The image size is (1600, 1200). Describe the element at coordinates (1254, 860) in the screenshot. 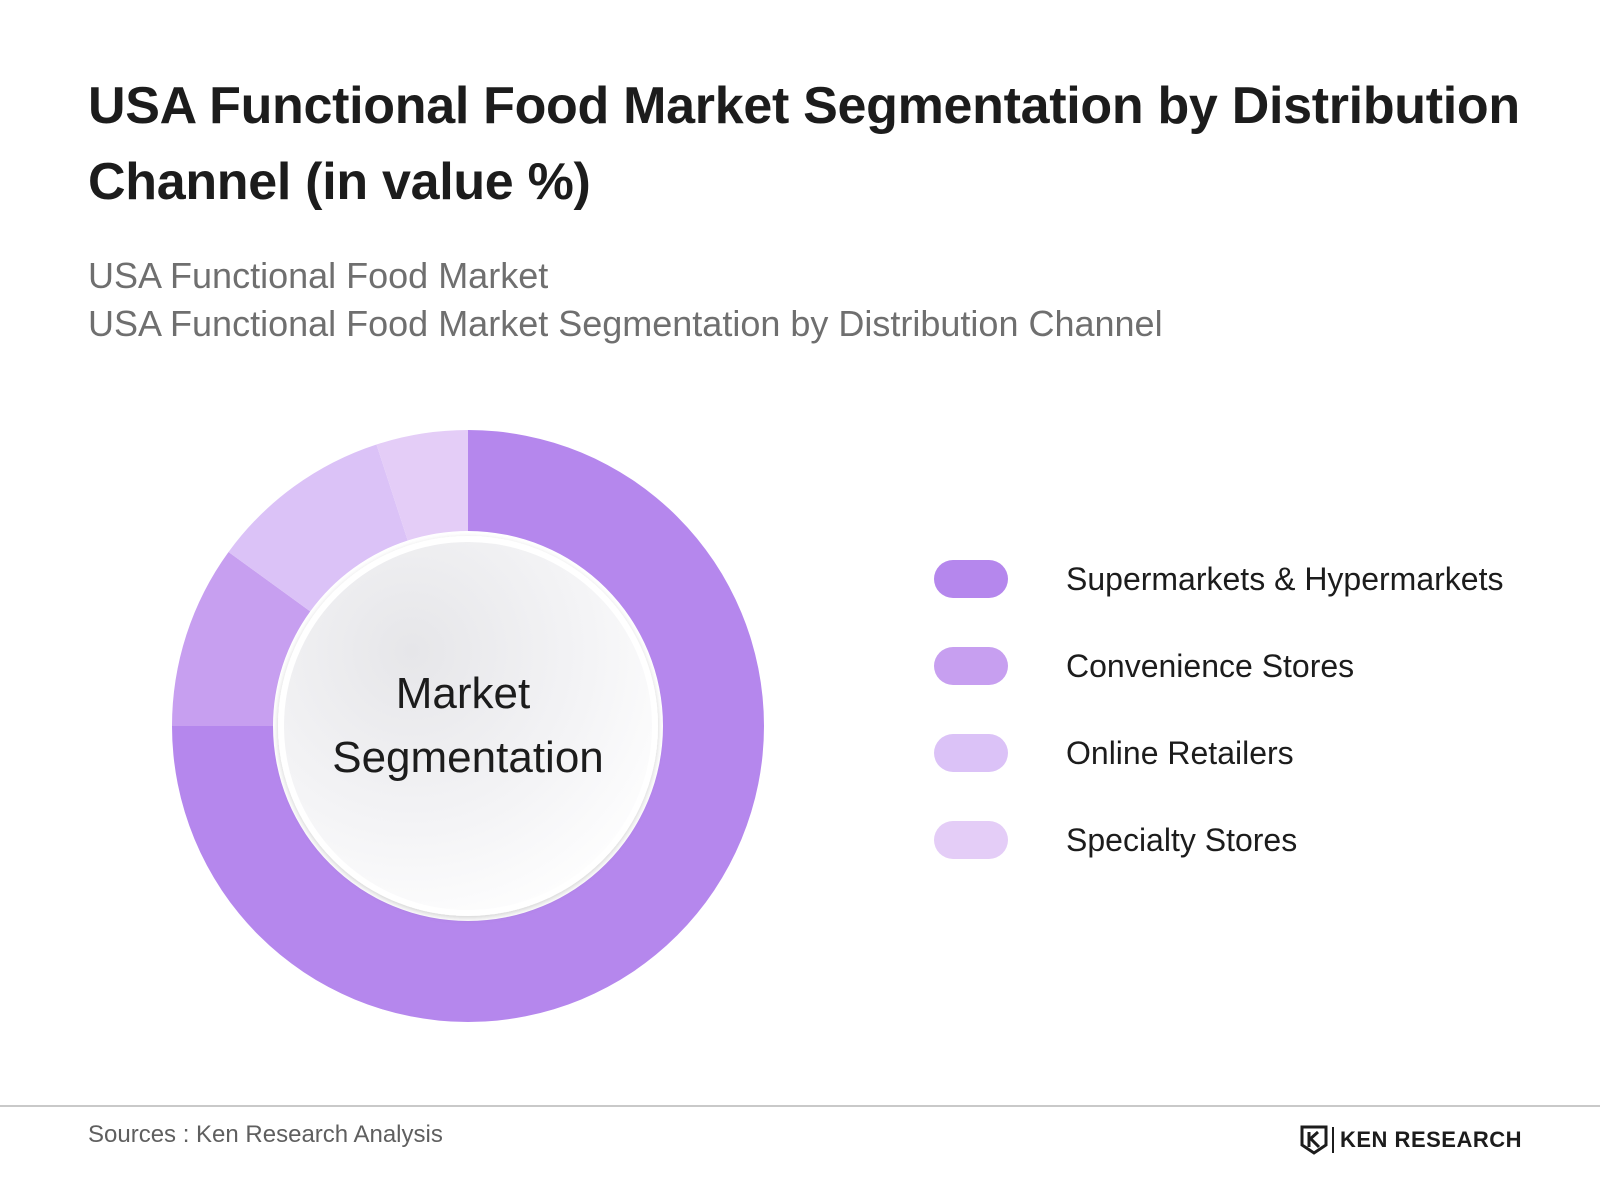

I see `legend-item: Specialty Stores` at that location.